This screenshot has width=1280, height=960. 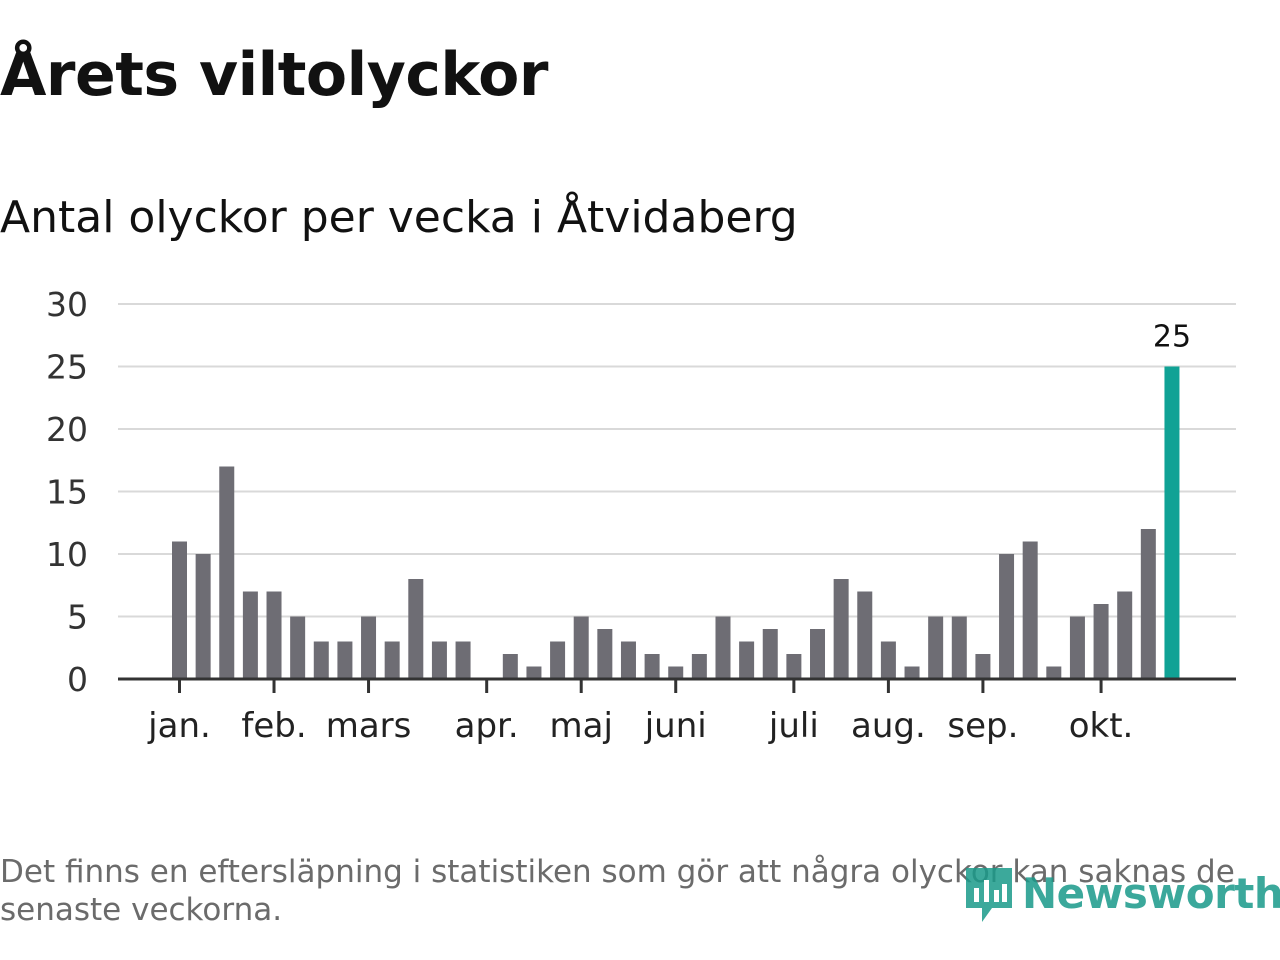 I want to click on x-tick-label: juli, so click(x=793, y=726).